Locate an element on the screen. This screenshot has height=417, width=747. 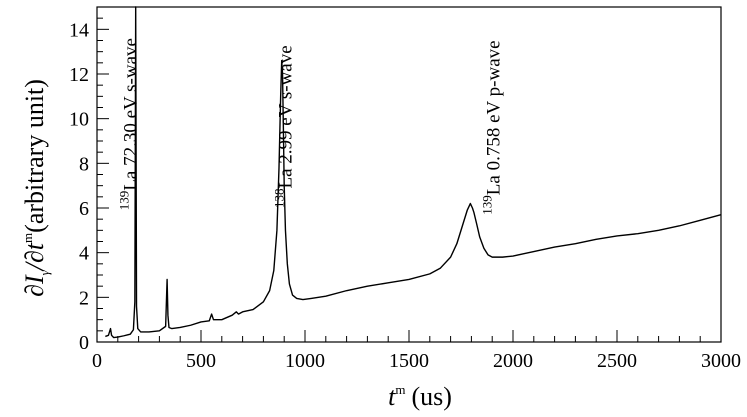
x-tick-label: 3000 is located at coordinates (721, 361).